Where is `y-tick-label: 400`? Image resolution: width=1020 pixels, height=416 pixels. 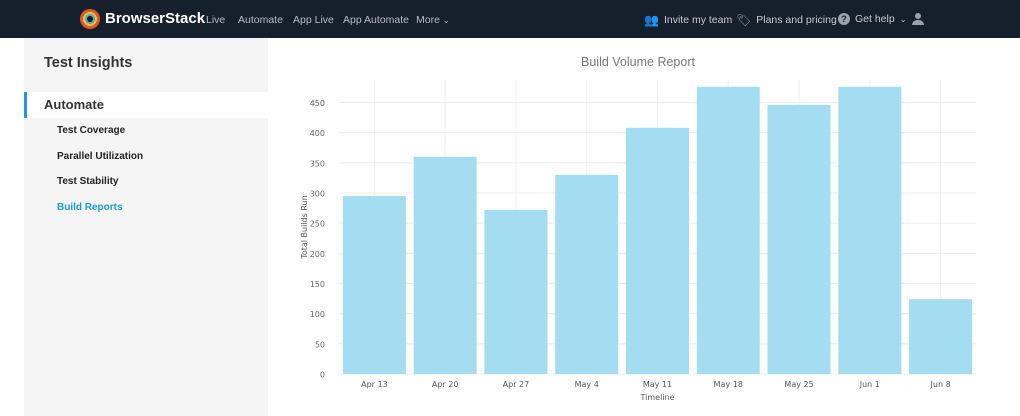 y-tick-label: 400 is located at coordinates (317, 133).